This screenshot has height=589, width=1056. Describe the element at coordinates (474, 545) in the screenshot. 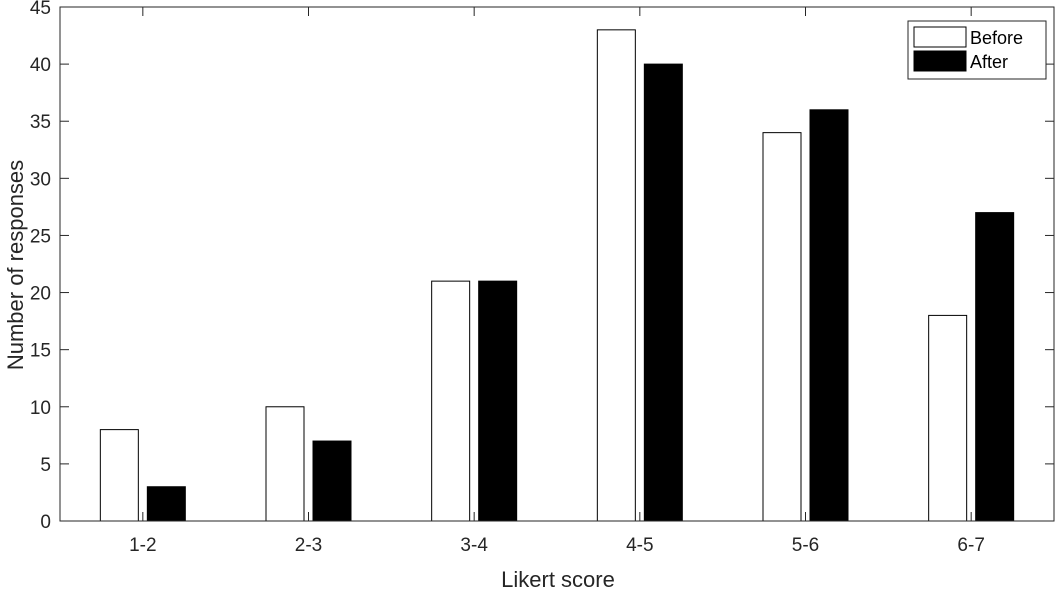

I see `x-tick-label: 3-4` at that location.